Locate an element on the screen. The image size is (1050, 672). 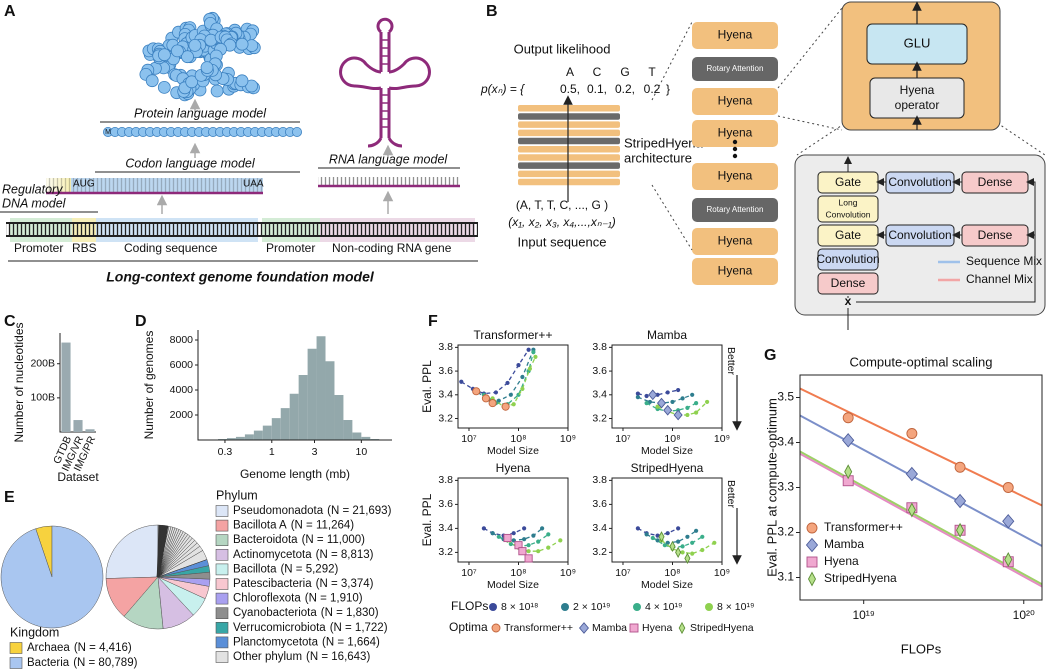
x-tick-label: 10⁸ is located at coordinates (518, 439).